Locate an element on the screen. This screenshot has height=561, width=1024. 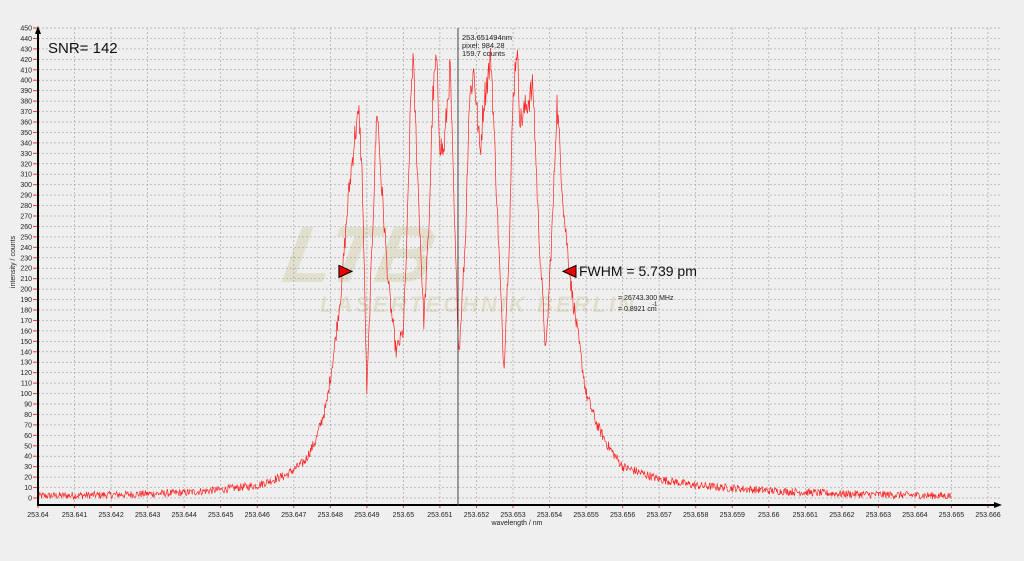
y-tick-label: 150 is located at coordinates (26, 342).